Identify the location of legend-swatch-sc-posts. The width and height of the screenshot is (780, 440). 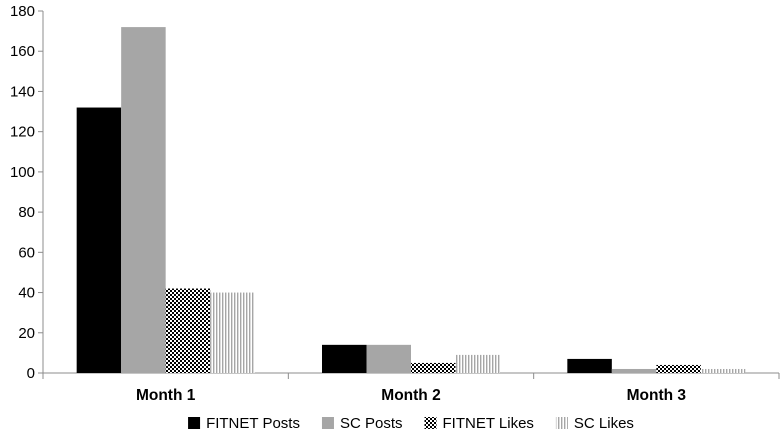
(327, 423).